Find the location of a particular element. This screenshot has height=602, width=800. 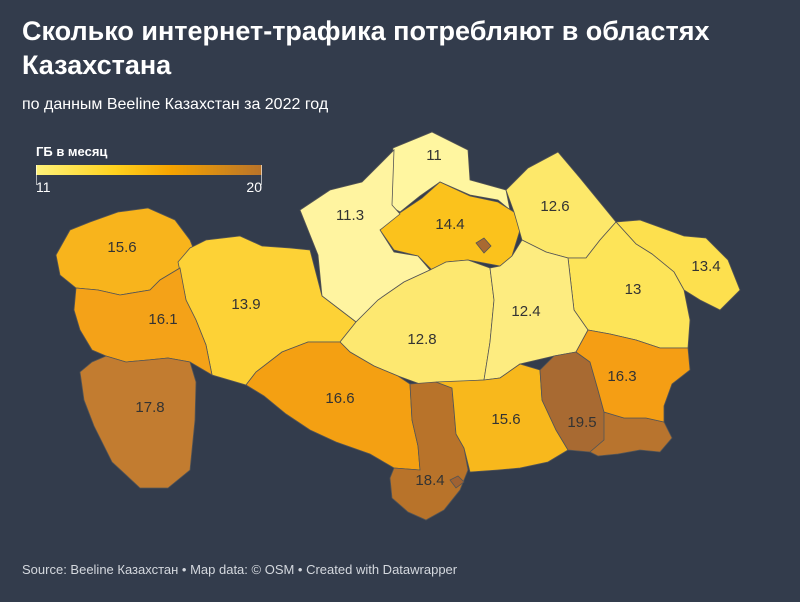

legend-ticks: 11 20 is located at coordinates (149, 181).